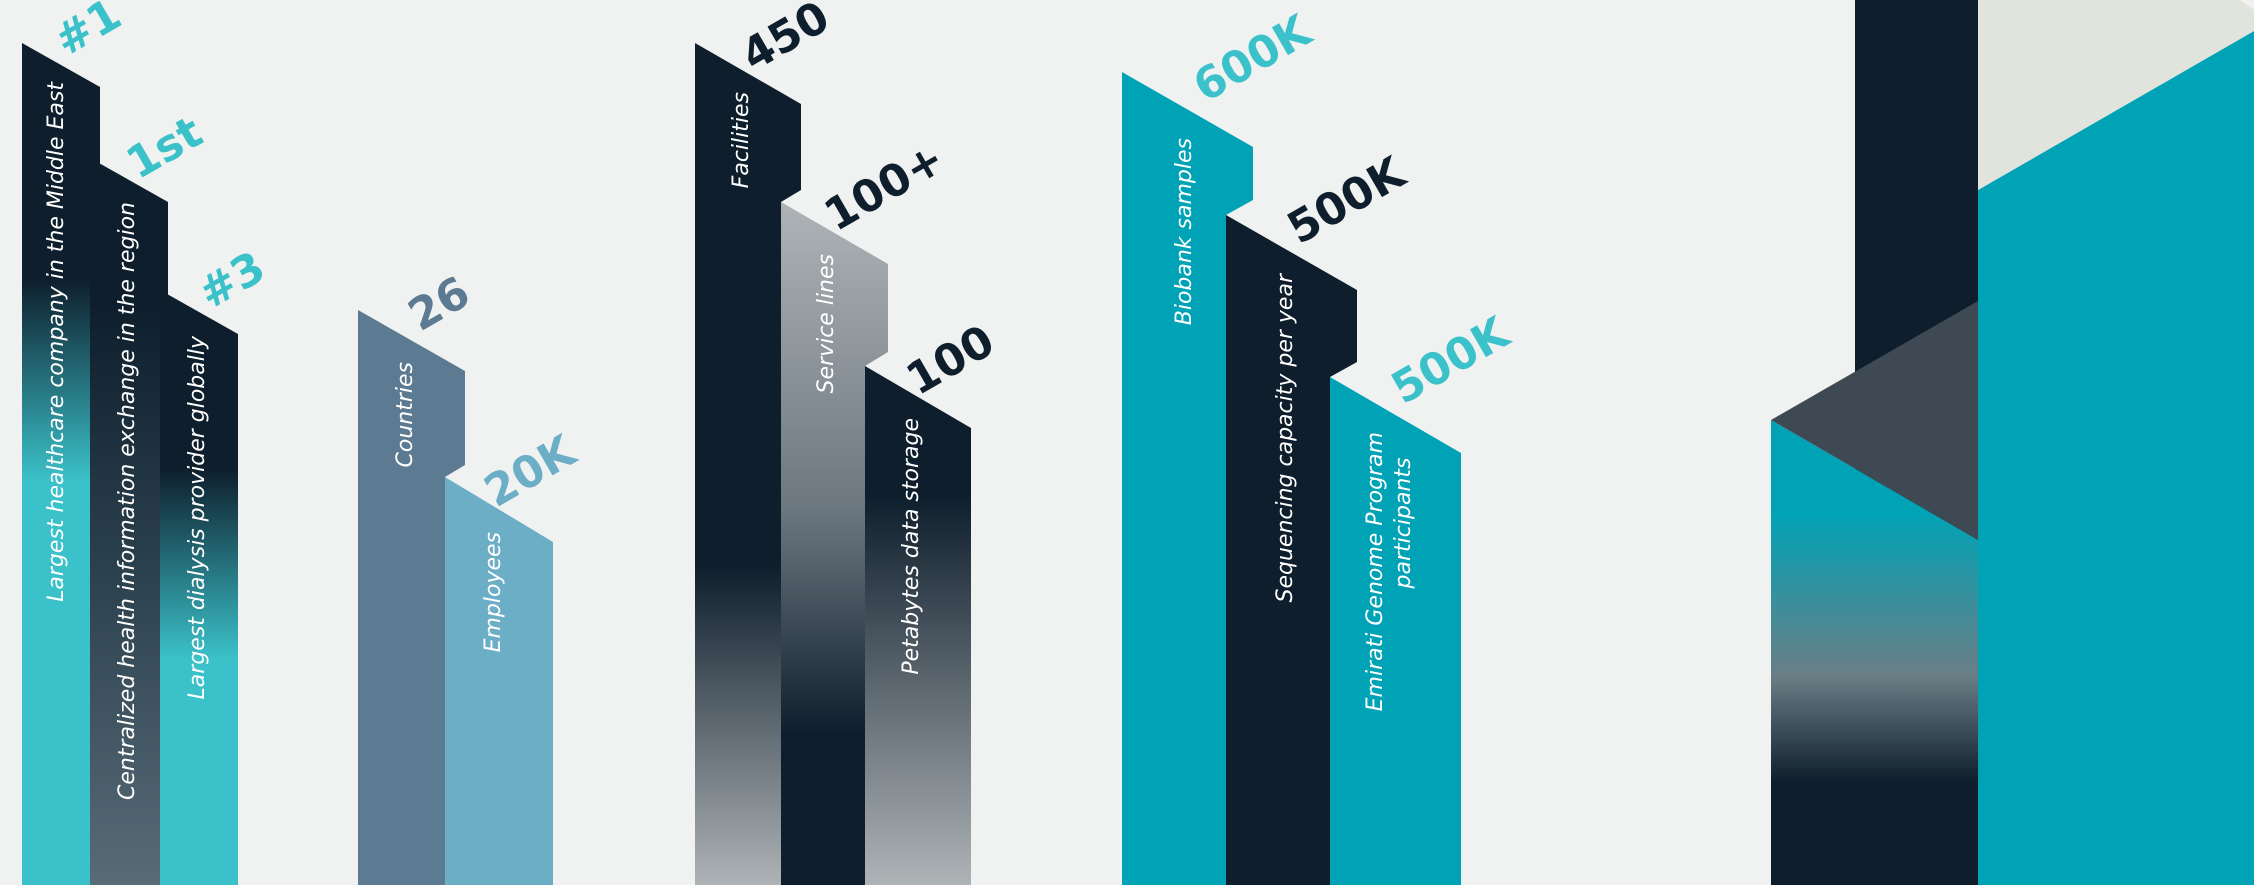 The image size is (2254, 885). Describe the element at coordinates (1285, 437) in the screenshot. I see `stat-label-sequencing: Sequencing capacity per year` at that location.